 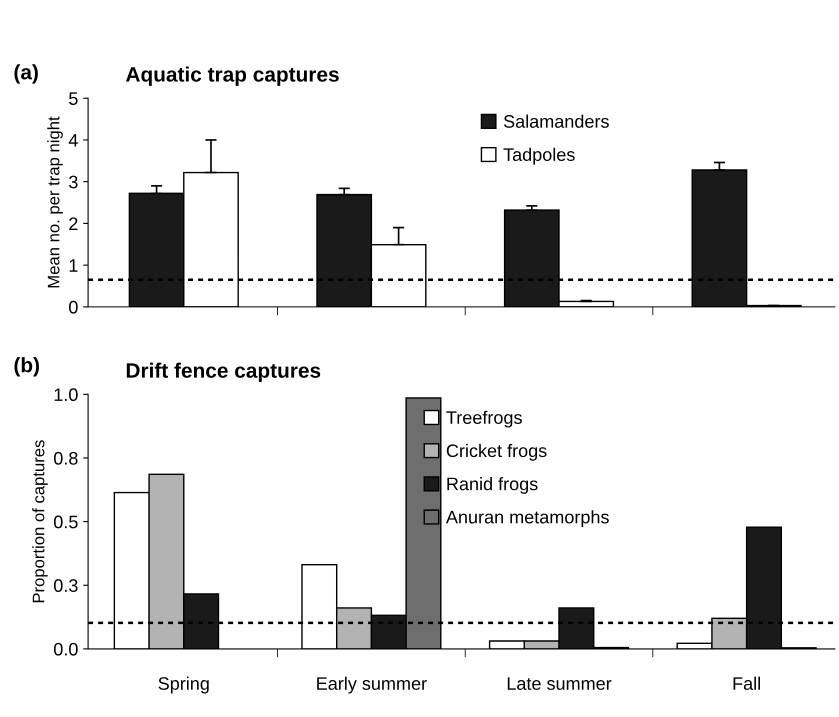 What do you see at coordinates (372, 685) in the screenshot?
I see `x-tick-label: Early summer` at bounding box center [372, 685].